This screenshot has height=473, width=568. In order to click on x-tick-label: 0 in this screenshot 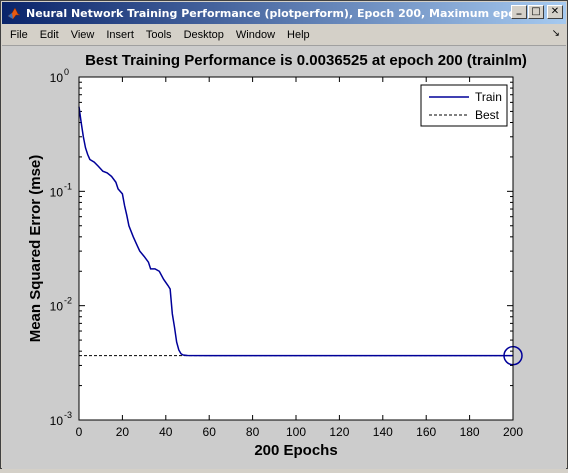, I will do `click(79, 432)`.